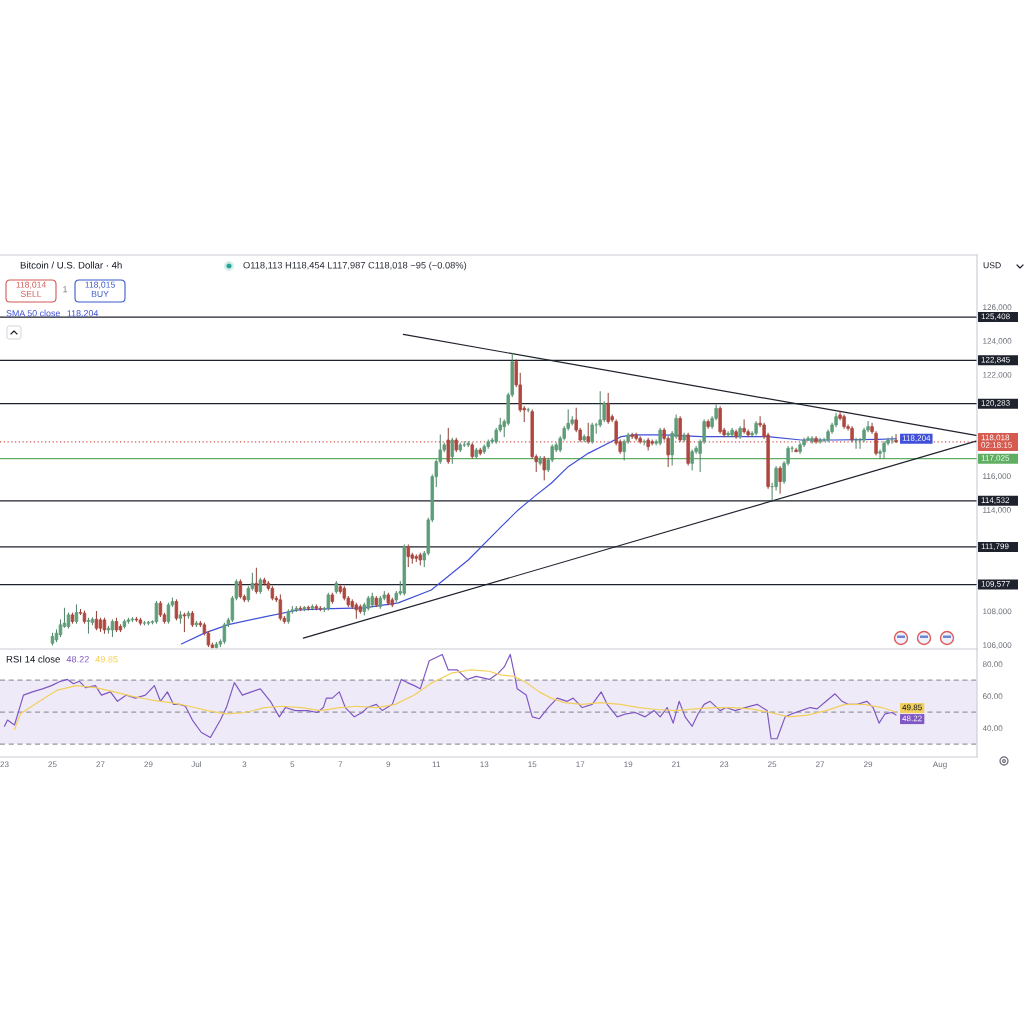  What do you see at coordinates (997, 612) in the screenshot?
I see `y-tick-label: 108,000` at bounding box center [997, 612].